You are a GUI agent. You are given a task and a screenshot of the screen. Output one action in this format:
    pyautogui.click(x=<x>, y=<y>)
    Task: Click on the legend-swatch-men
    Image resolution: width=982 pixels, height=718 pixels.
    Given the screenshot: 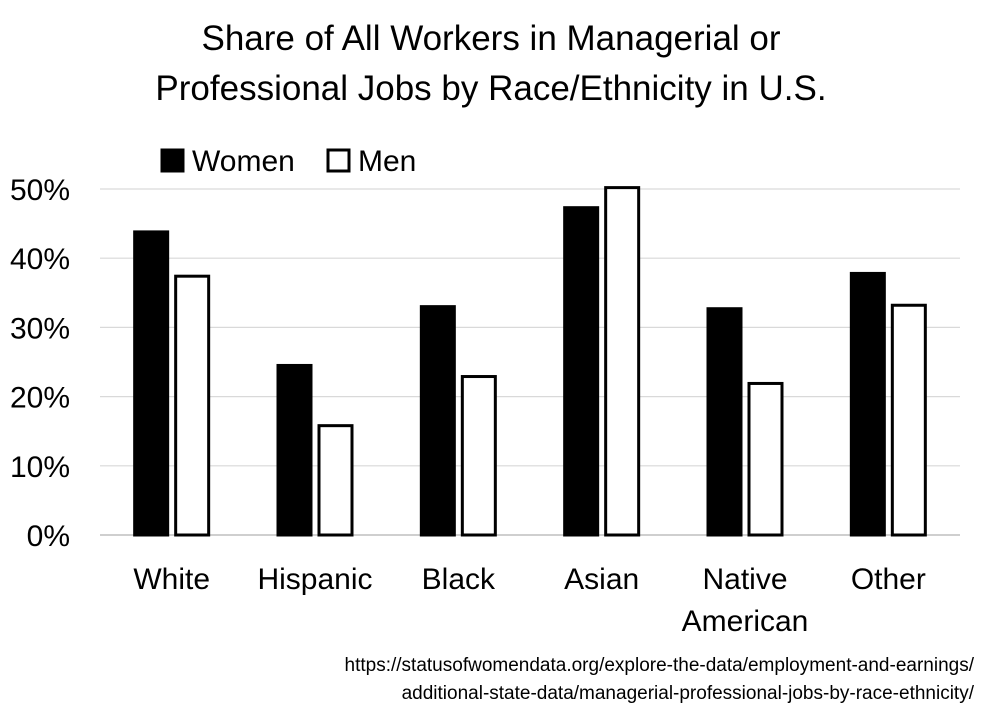 What is the action you would take?
    pyautogui.click(x=338, y=160)
    